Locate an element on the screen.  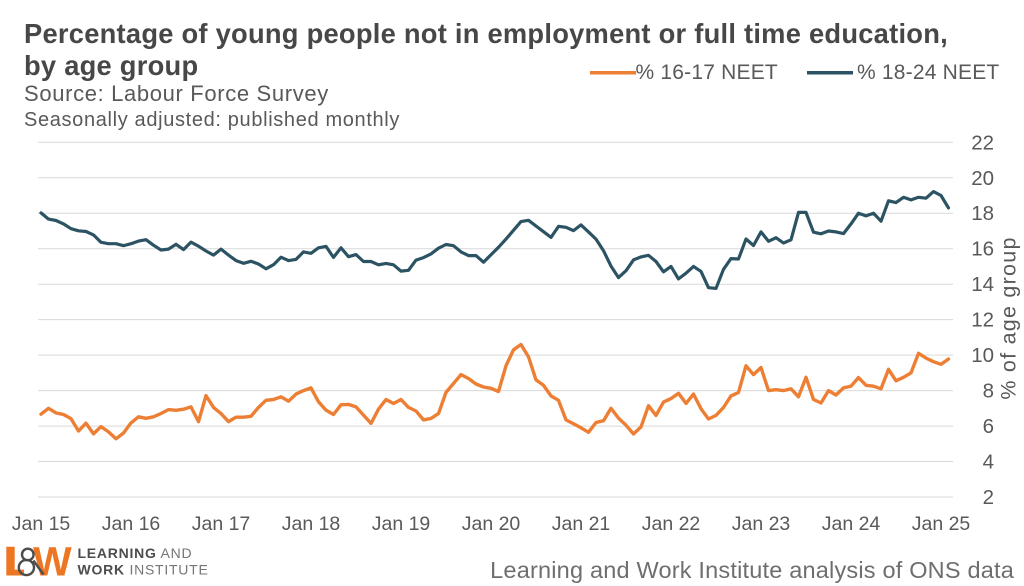
svg-text: Jan 23 is located at coordinates (761, 524).